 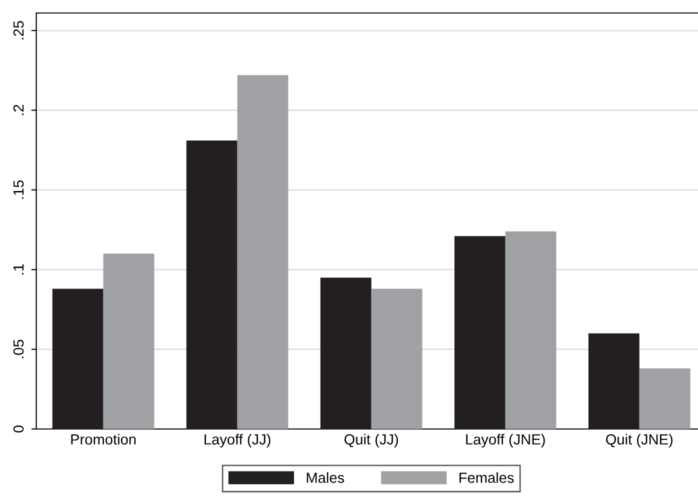 I want to click on legend-label: Males, so click(x=325, y=477).